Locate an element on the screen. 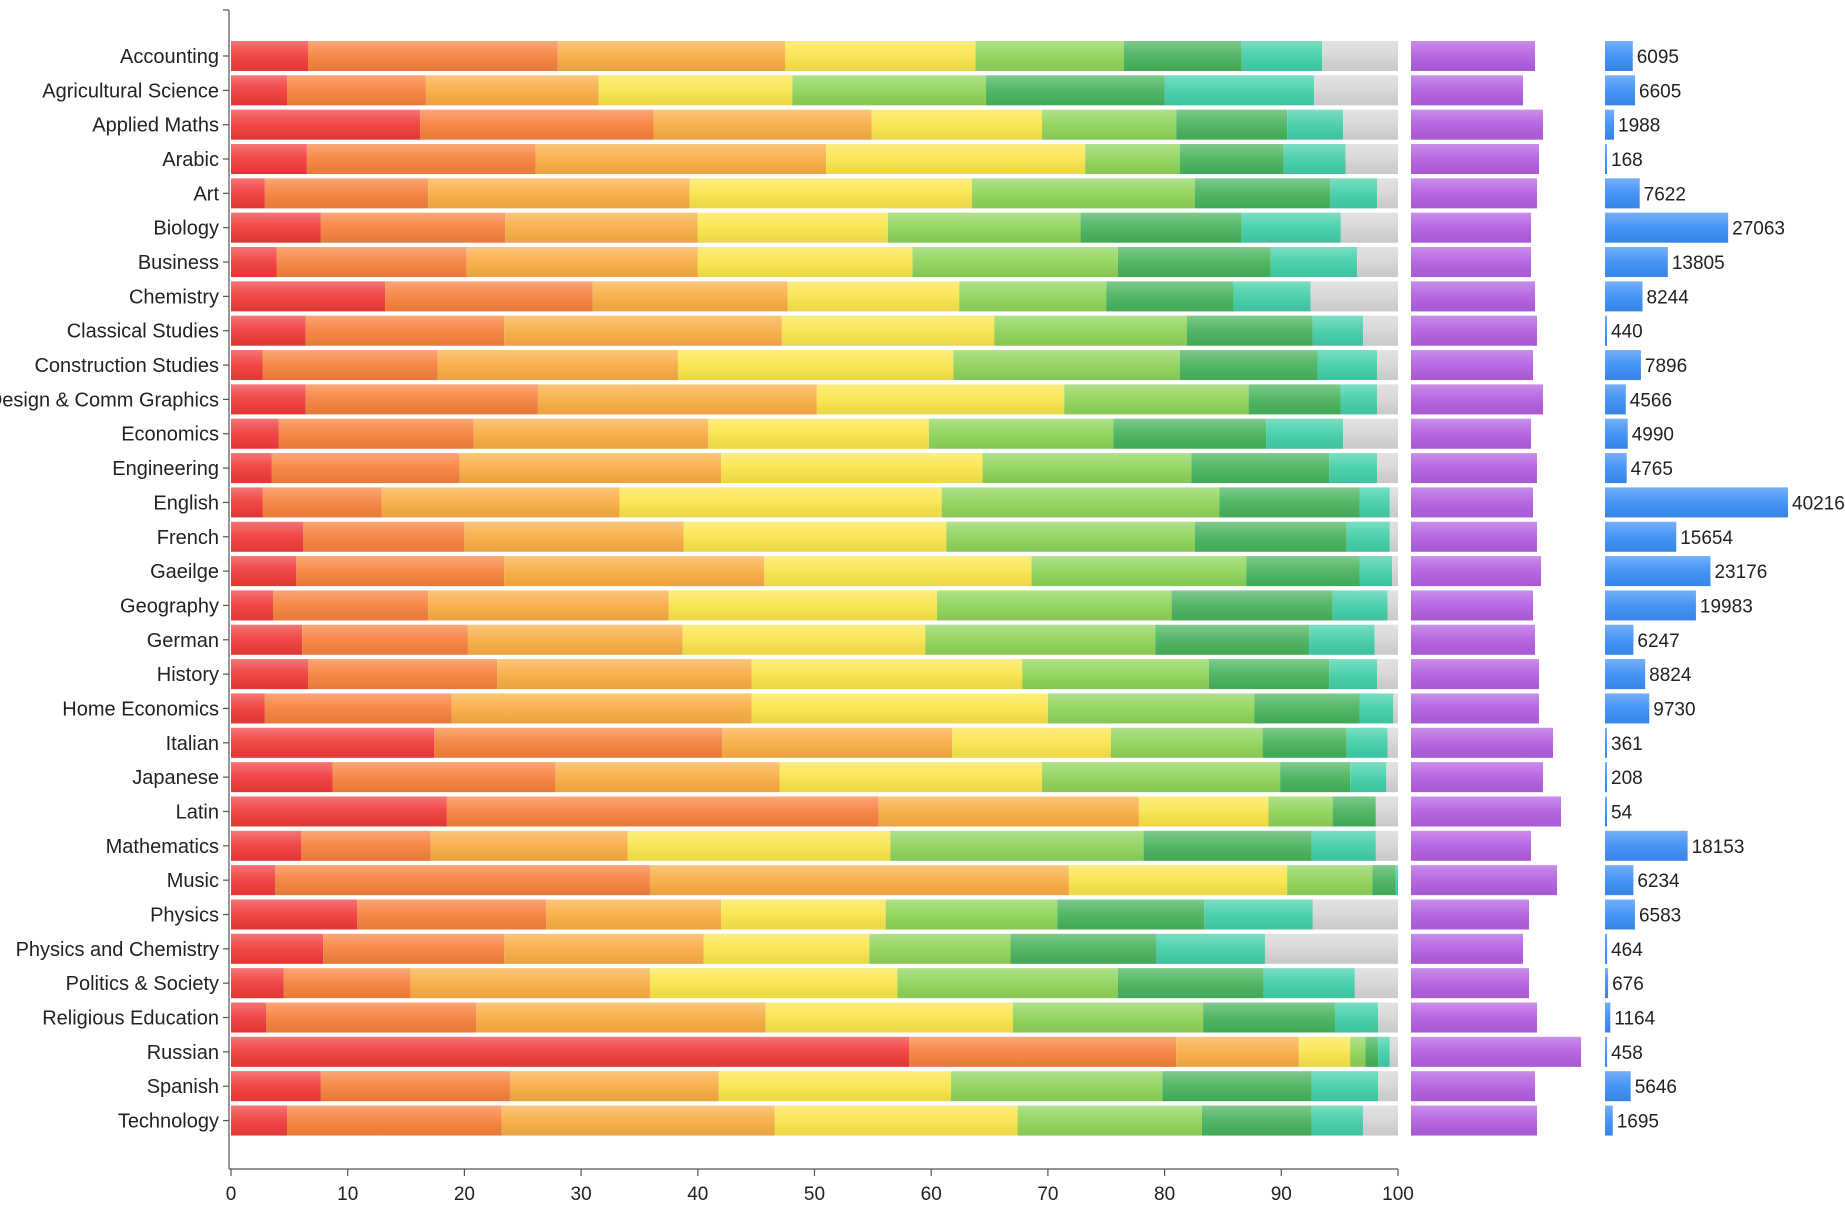 This screenshot has height=1216, width=1845. count-label: 1164 is located at coordinates (1634, 1019).